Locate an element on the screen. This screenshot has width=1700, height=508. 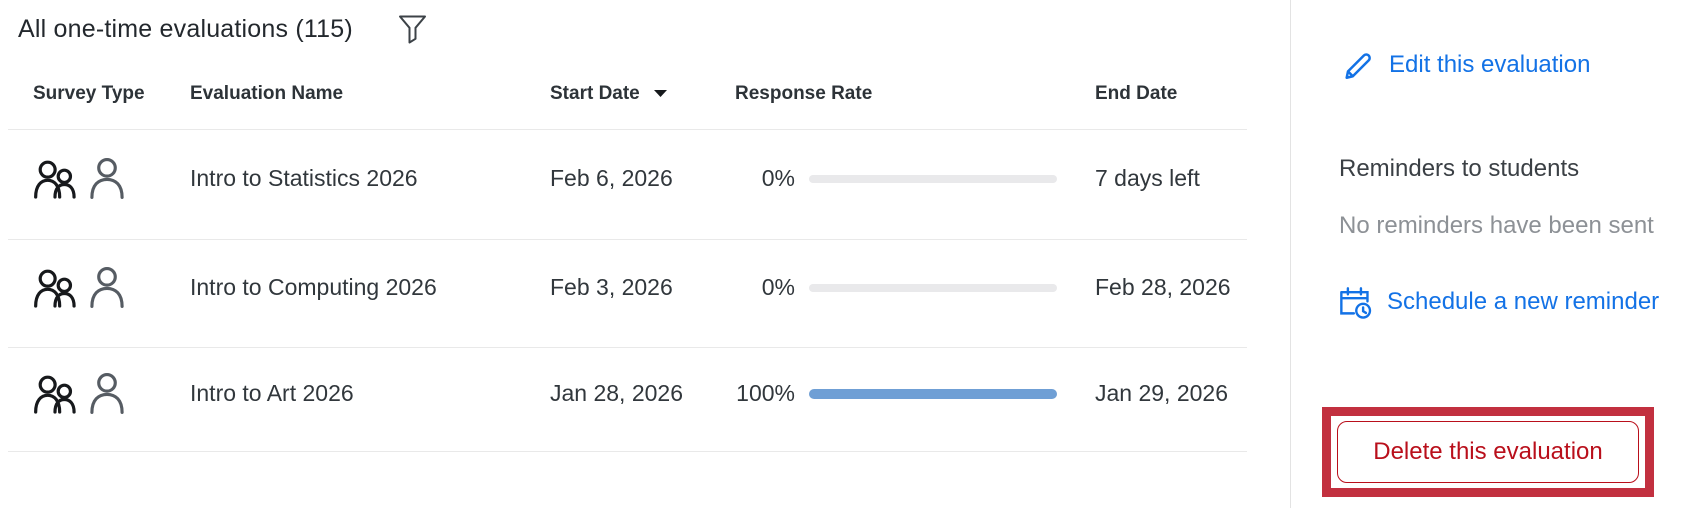
column-header-response-rate: Response Rate is located at coordinates (804, 93).